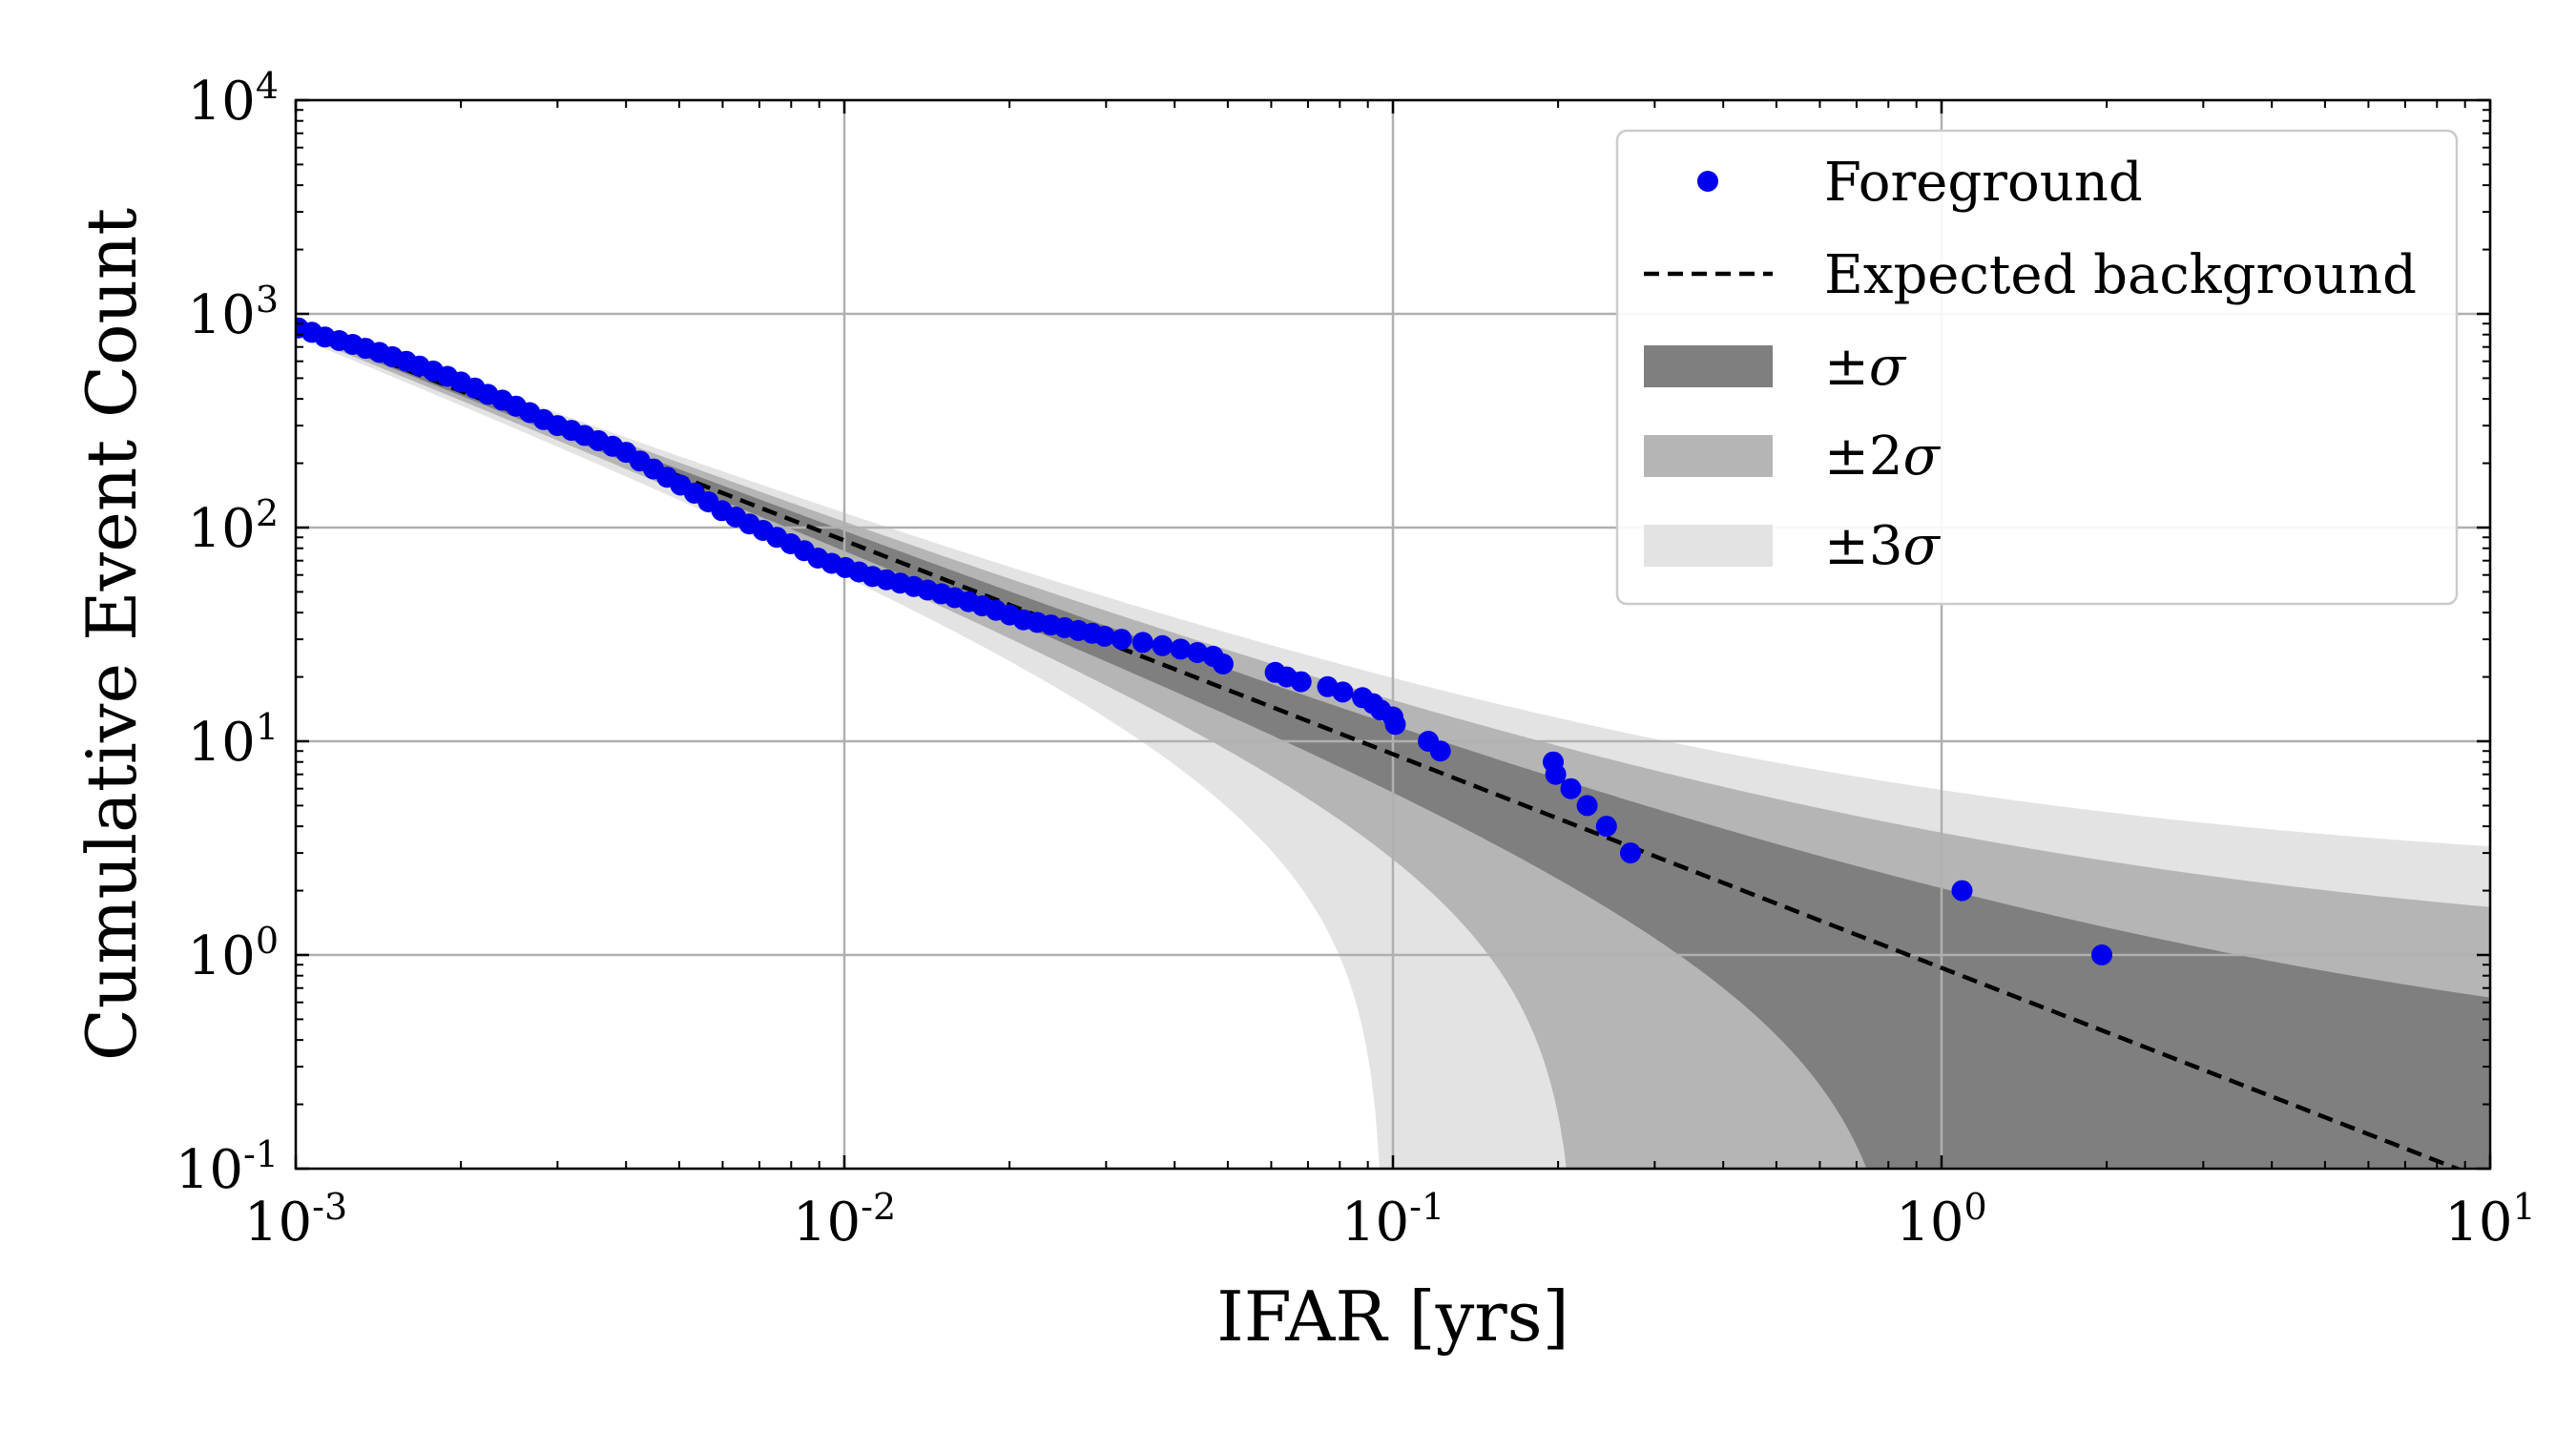 The width and height of the screenshot is (2576, 1431). Describe the element at coordinates (233, 312) in the screenshot. I see `y-tick-label: 10³` at that location.